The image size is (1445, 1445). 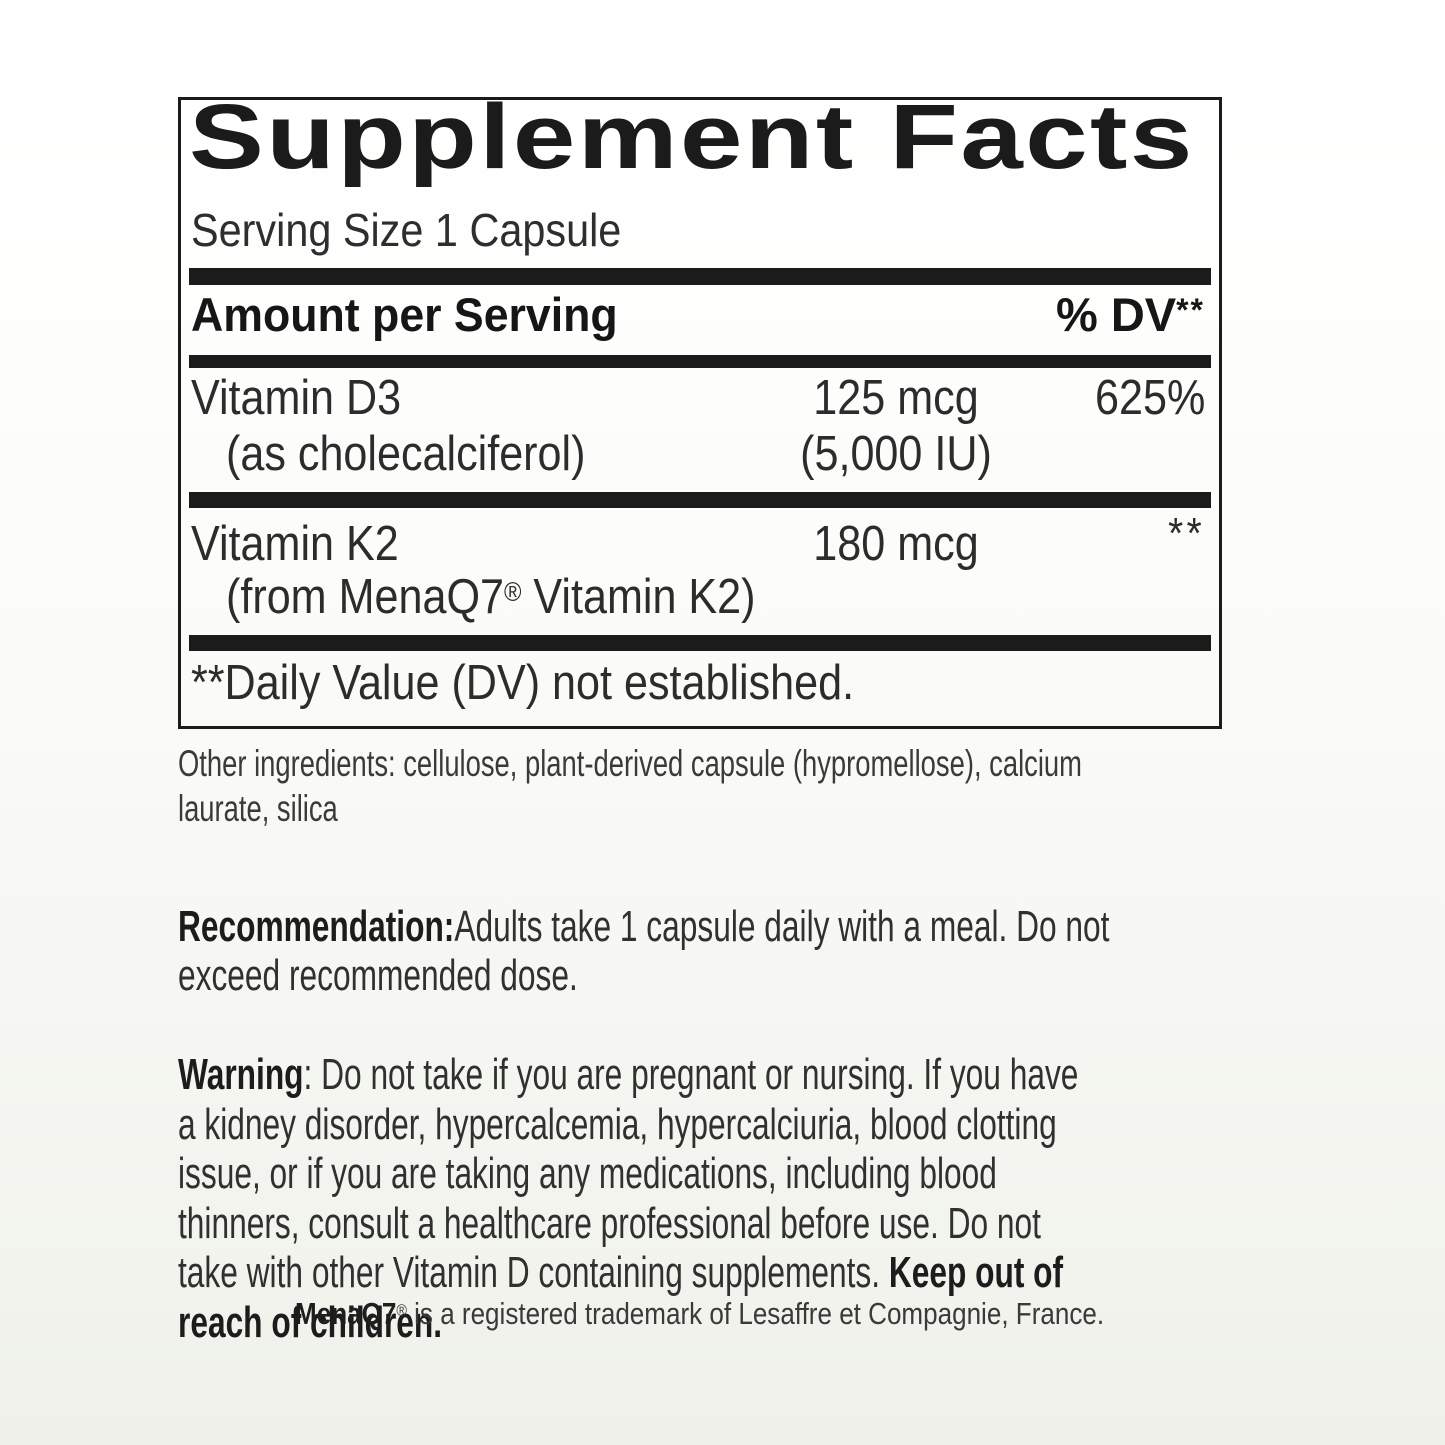 What do you see at coordinates (698, 454) in the screenshot?
I see `row-vitamin-d3-detail: (as cholecalciferol) (5,000 IU)` at bounding box center [698, 454].